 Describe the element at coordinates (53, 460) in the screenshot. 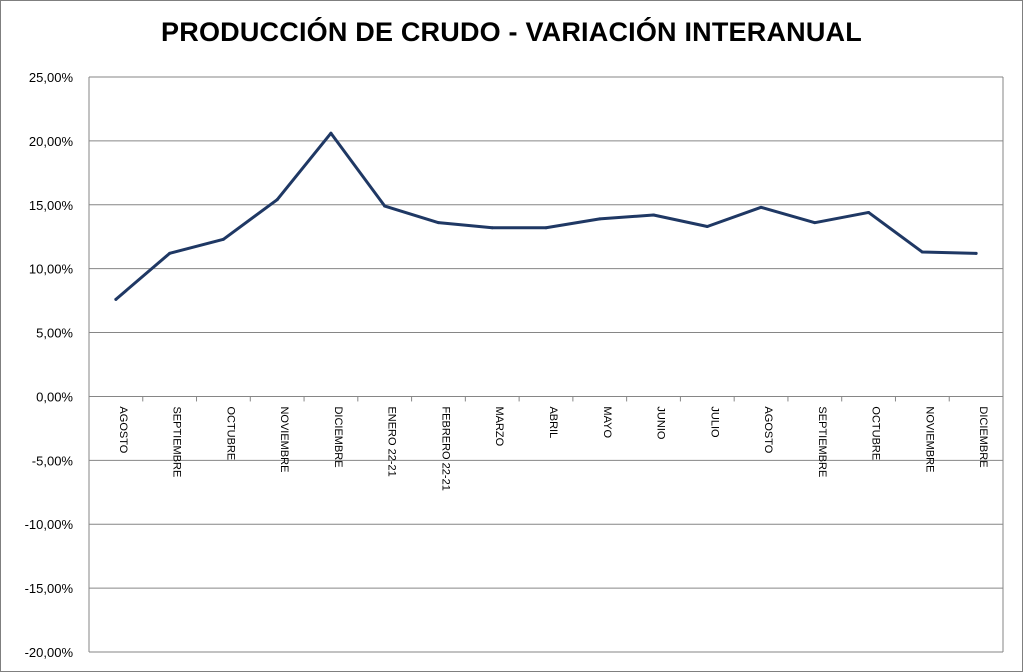

I see `y-tick-label: -5,00%` at that location.